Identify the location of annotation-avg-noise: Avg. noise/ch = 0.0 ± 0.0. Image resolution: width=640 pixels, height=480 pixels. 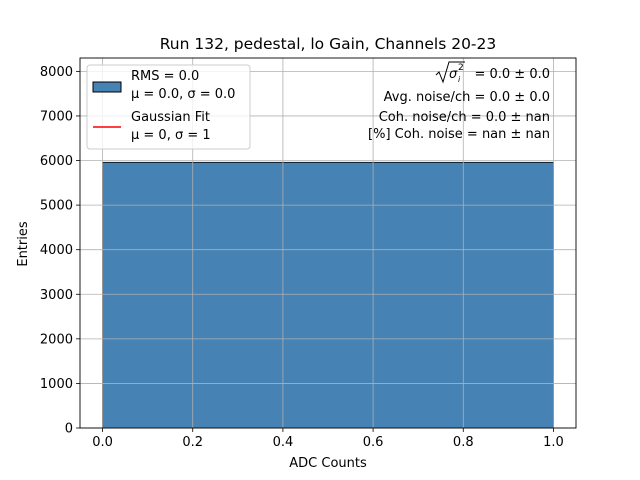
(467, 97).